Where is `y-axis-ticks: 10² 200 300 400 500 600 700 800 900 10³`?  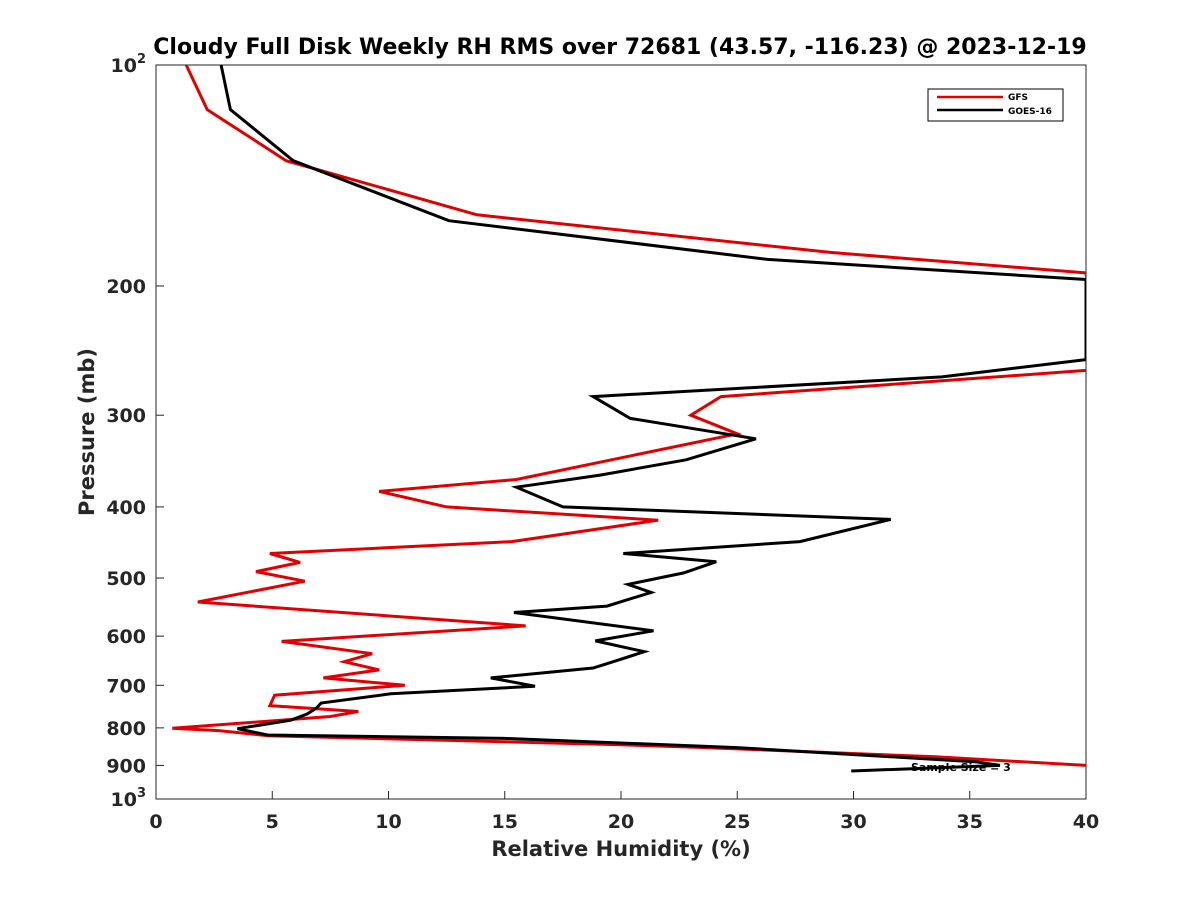
y-axis-ticks: 10² 200 300 400 500 600 700 800 900 10³ is located at coordinates (135, 431).